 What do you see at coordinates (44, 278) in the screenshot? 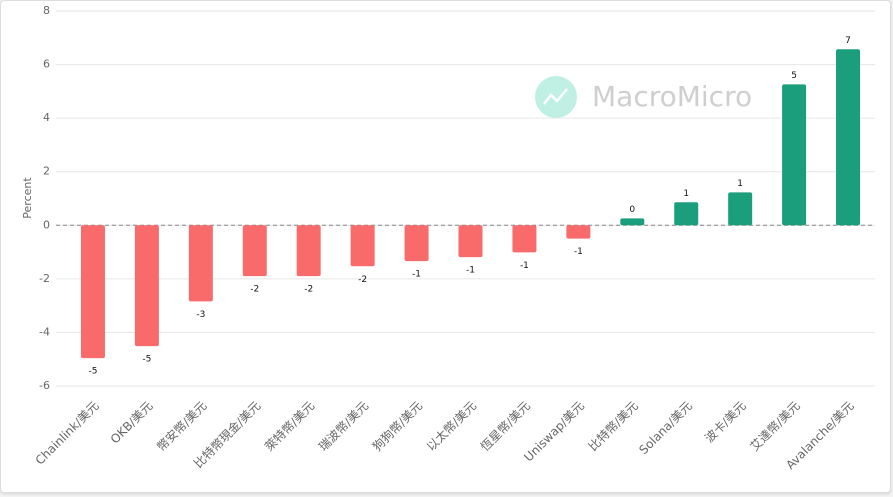
I see `y-tick-label: -2` at bounding box center [44, 278].